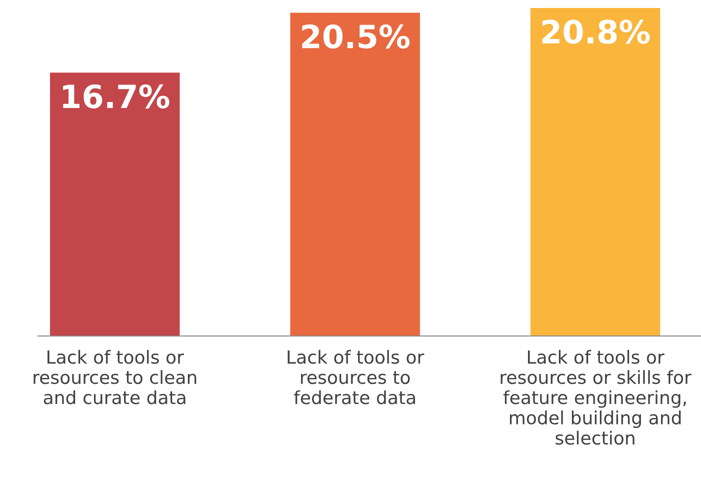  Describe the element at coordinates (596, 32) in the screenshot. I see `data-label: 20.8%` at that location.